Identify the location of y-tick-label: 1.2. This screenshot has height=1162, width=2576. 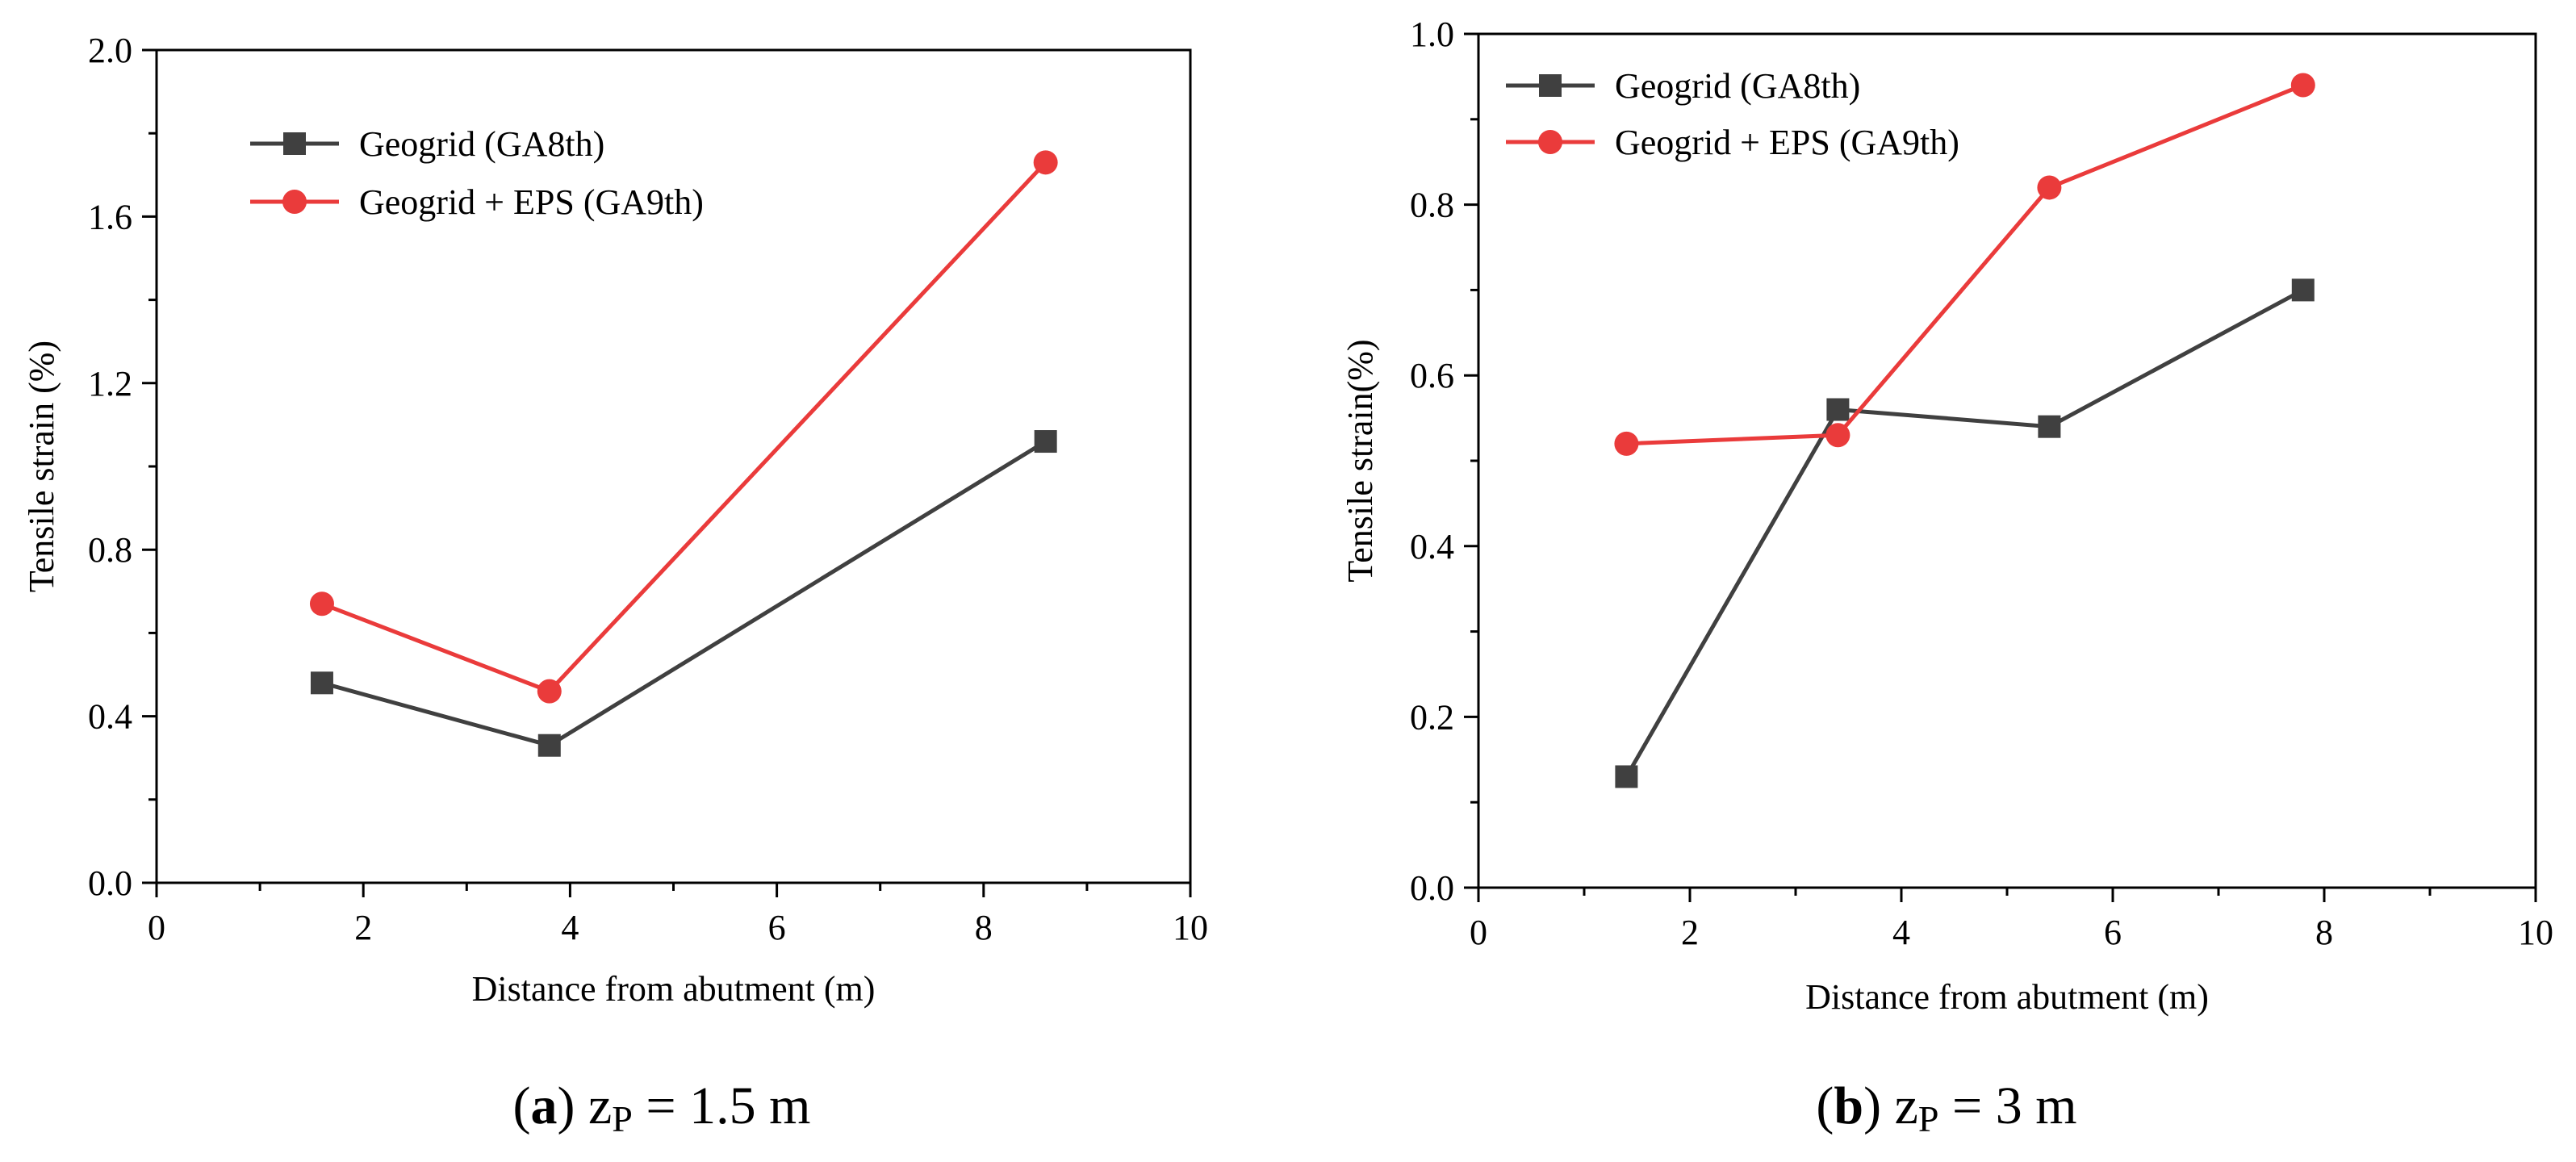
(110, 384).